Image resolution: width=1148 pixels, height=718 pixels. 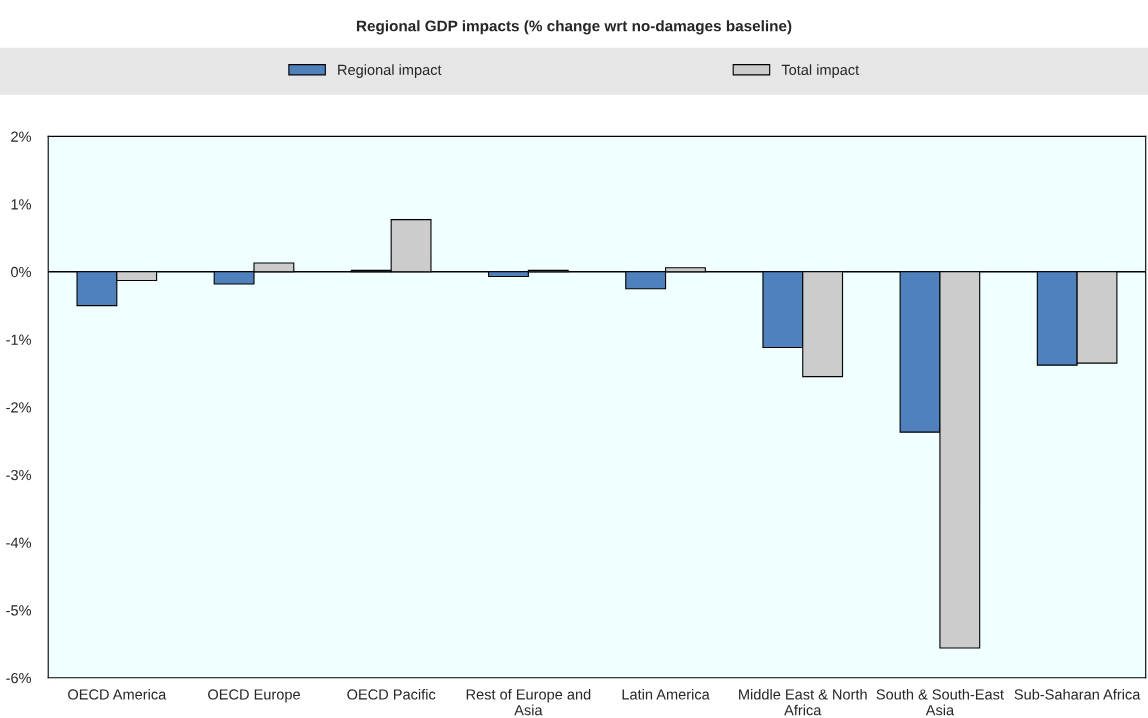 What do you see at coordinates (21, 272) in the screenshot?
I see `y-tick-label: 0%` at bounding box center [21, 272].